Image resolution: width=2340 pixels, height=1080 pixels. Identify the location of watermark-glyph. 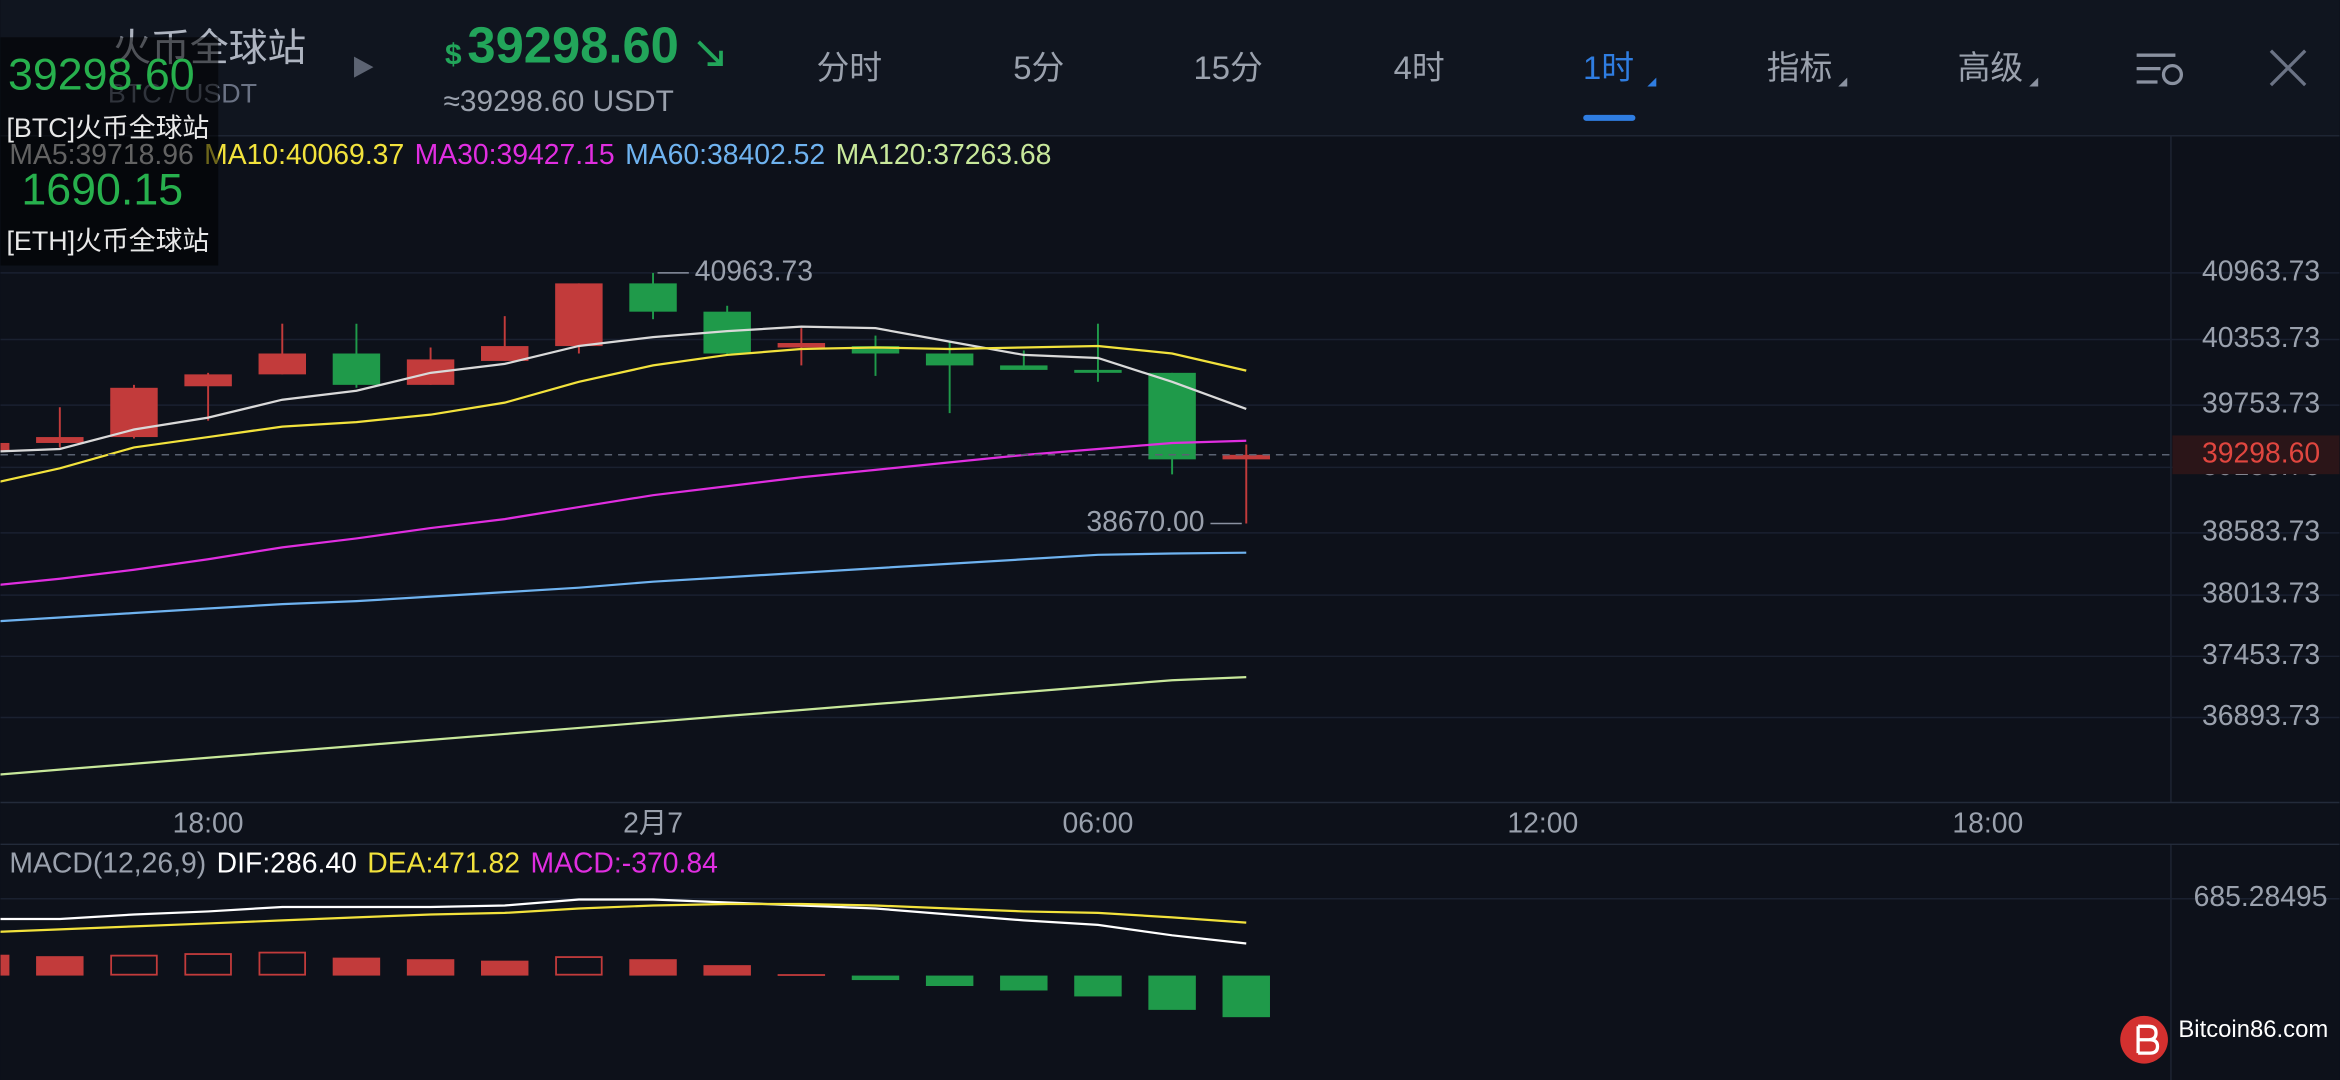
(2148, 1039).